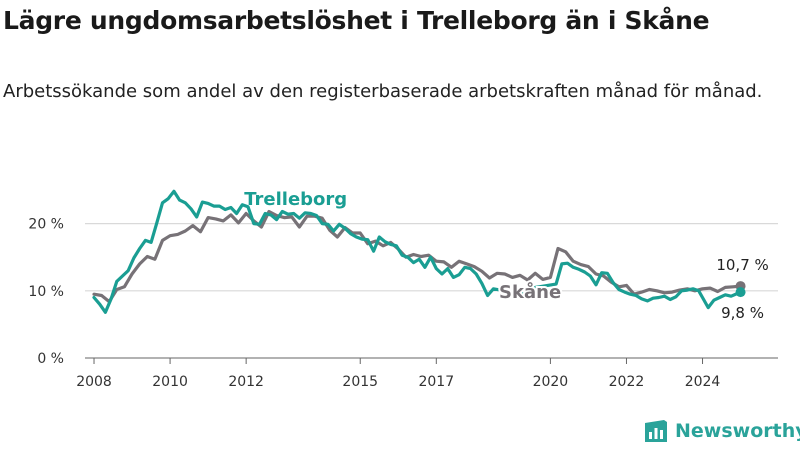 Image resolution: width=800 pixels, height=450 pixels. What do you see at coordinates (94, 382) in the screenshot?
I see `x-tick-label: 2008` at bounding box center [94, 382].